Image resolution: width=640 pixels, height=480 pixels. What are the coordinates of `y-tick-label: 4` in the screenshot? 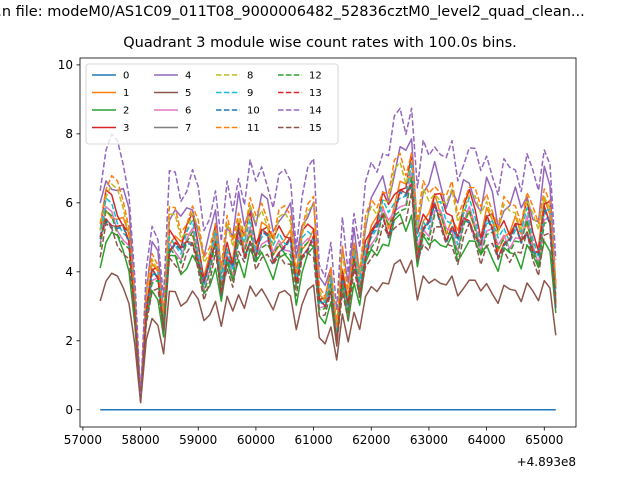 It's located at (69, 272).